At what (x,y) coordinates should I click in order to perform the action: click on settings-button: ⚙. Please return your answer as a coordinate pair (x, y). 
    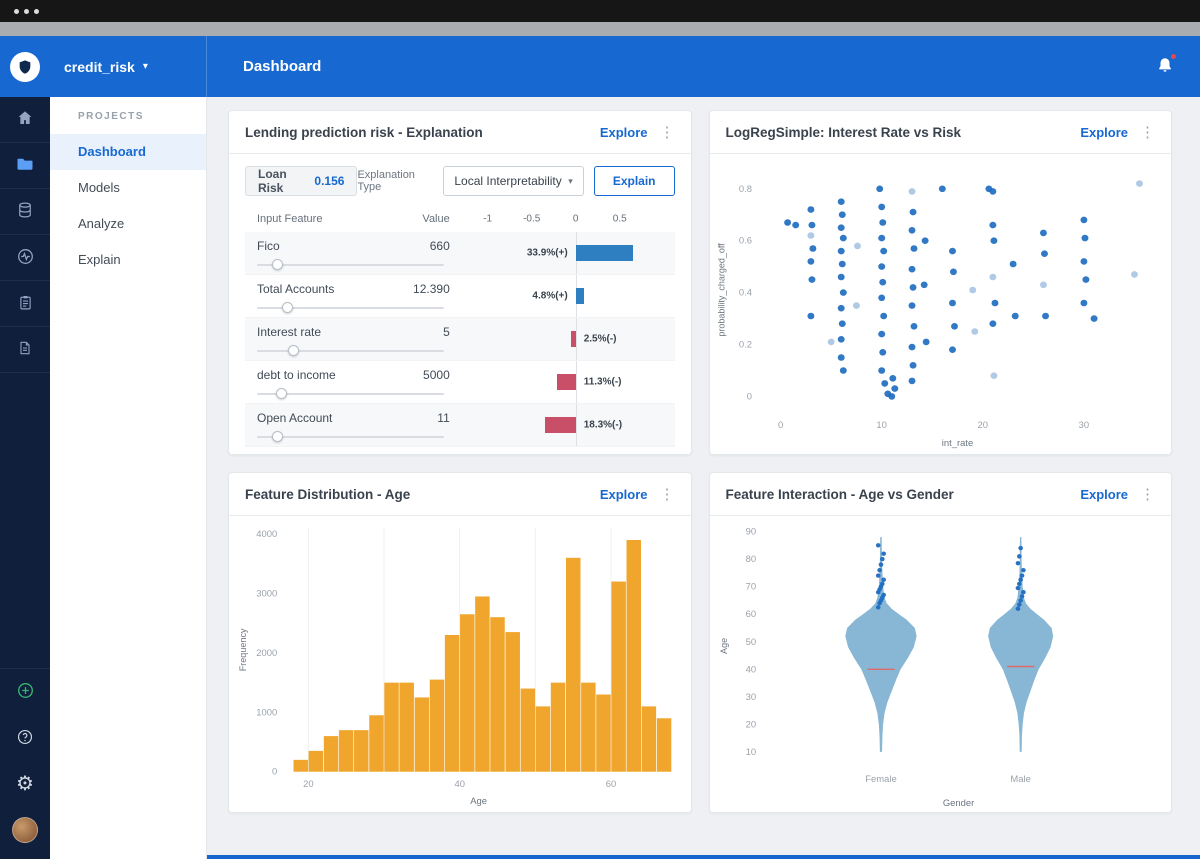
    Looking at the image, I should click on (25, 784).